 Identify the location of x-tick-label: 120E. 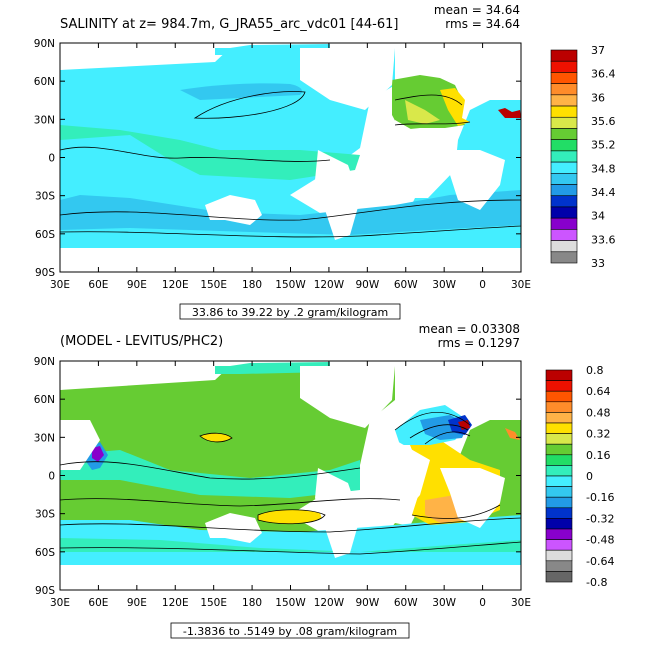
(175, 285).